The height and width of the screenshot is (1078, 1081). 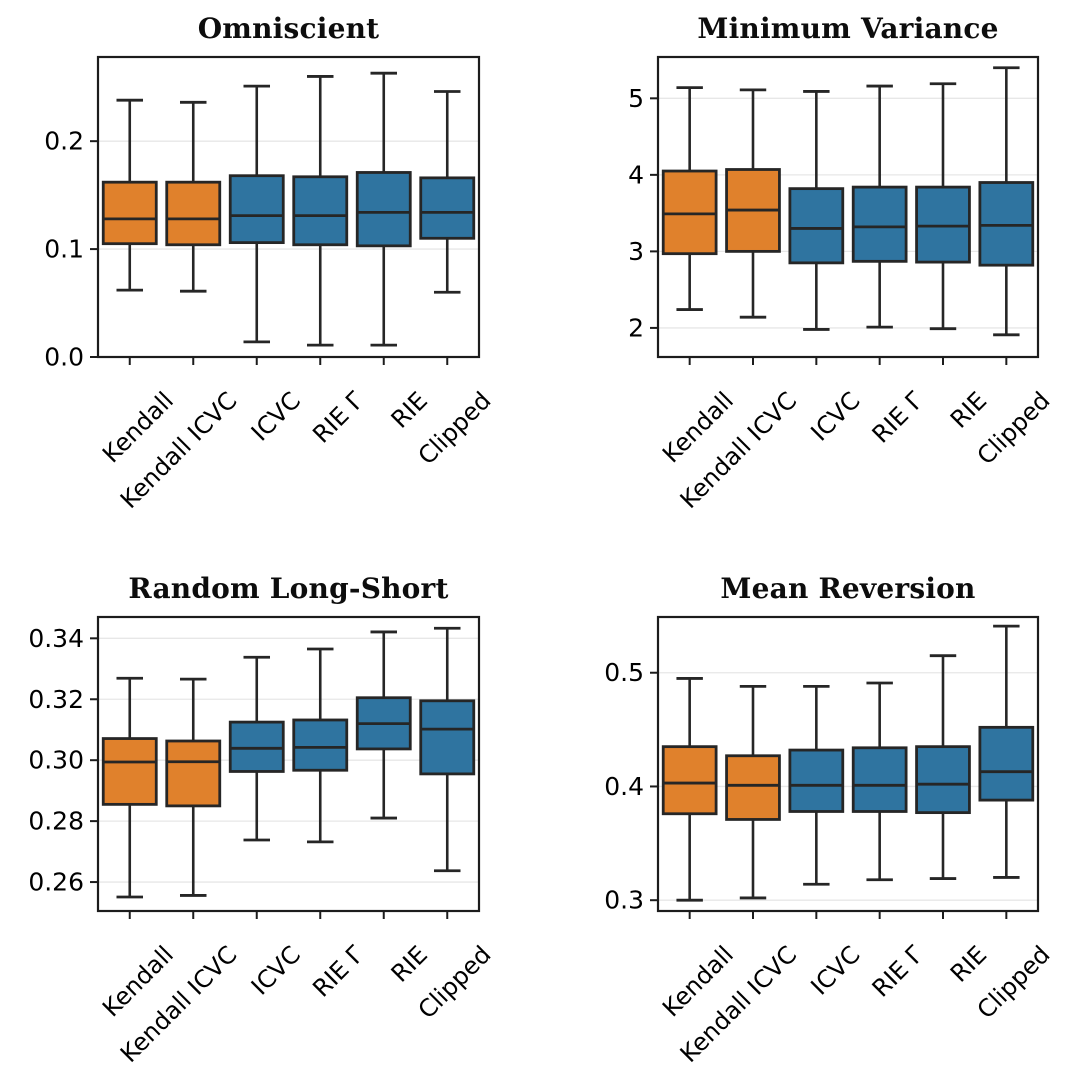 What do you see at coordinates (56, 638) in the screenshot?
I see `y-tick-label: 0.34` at bounding box center [56, 638].